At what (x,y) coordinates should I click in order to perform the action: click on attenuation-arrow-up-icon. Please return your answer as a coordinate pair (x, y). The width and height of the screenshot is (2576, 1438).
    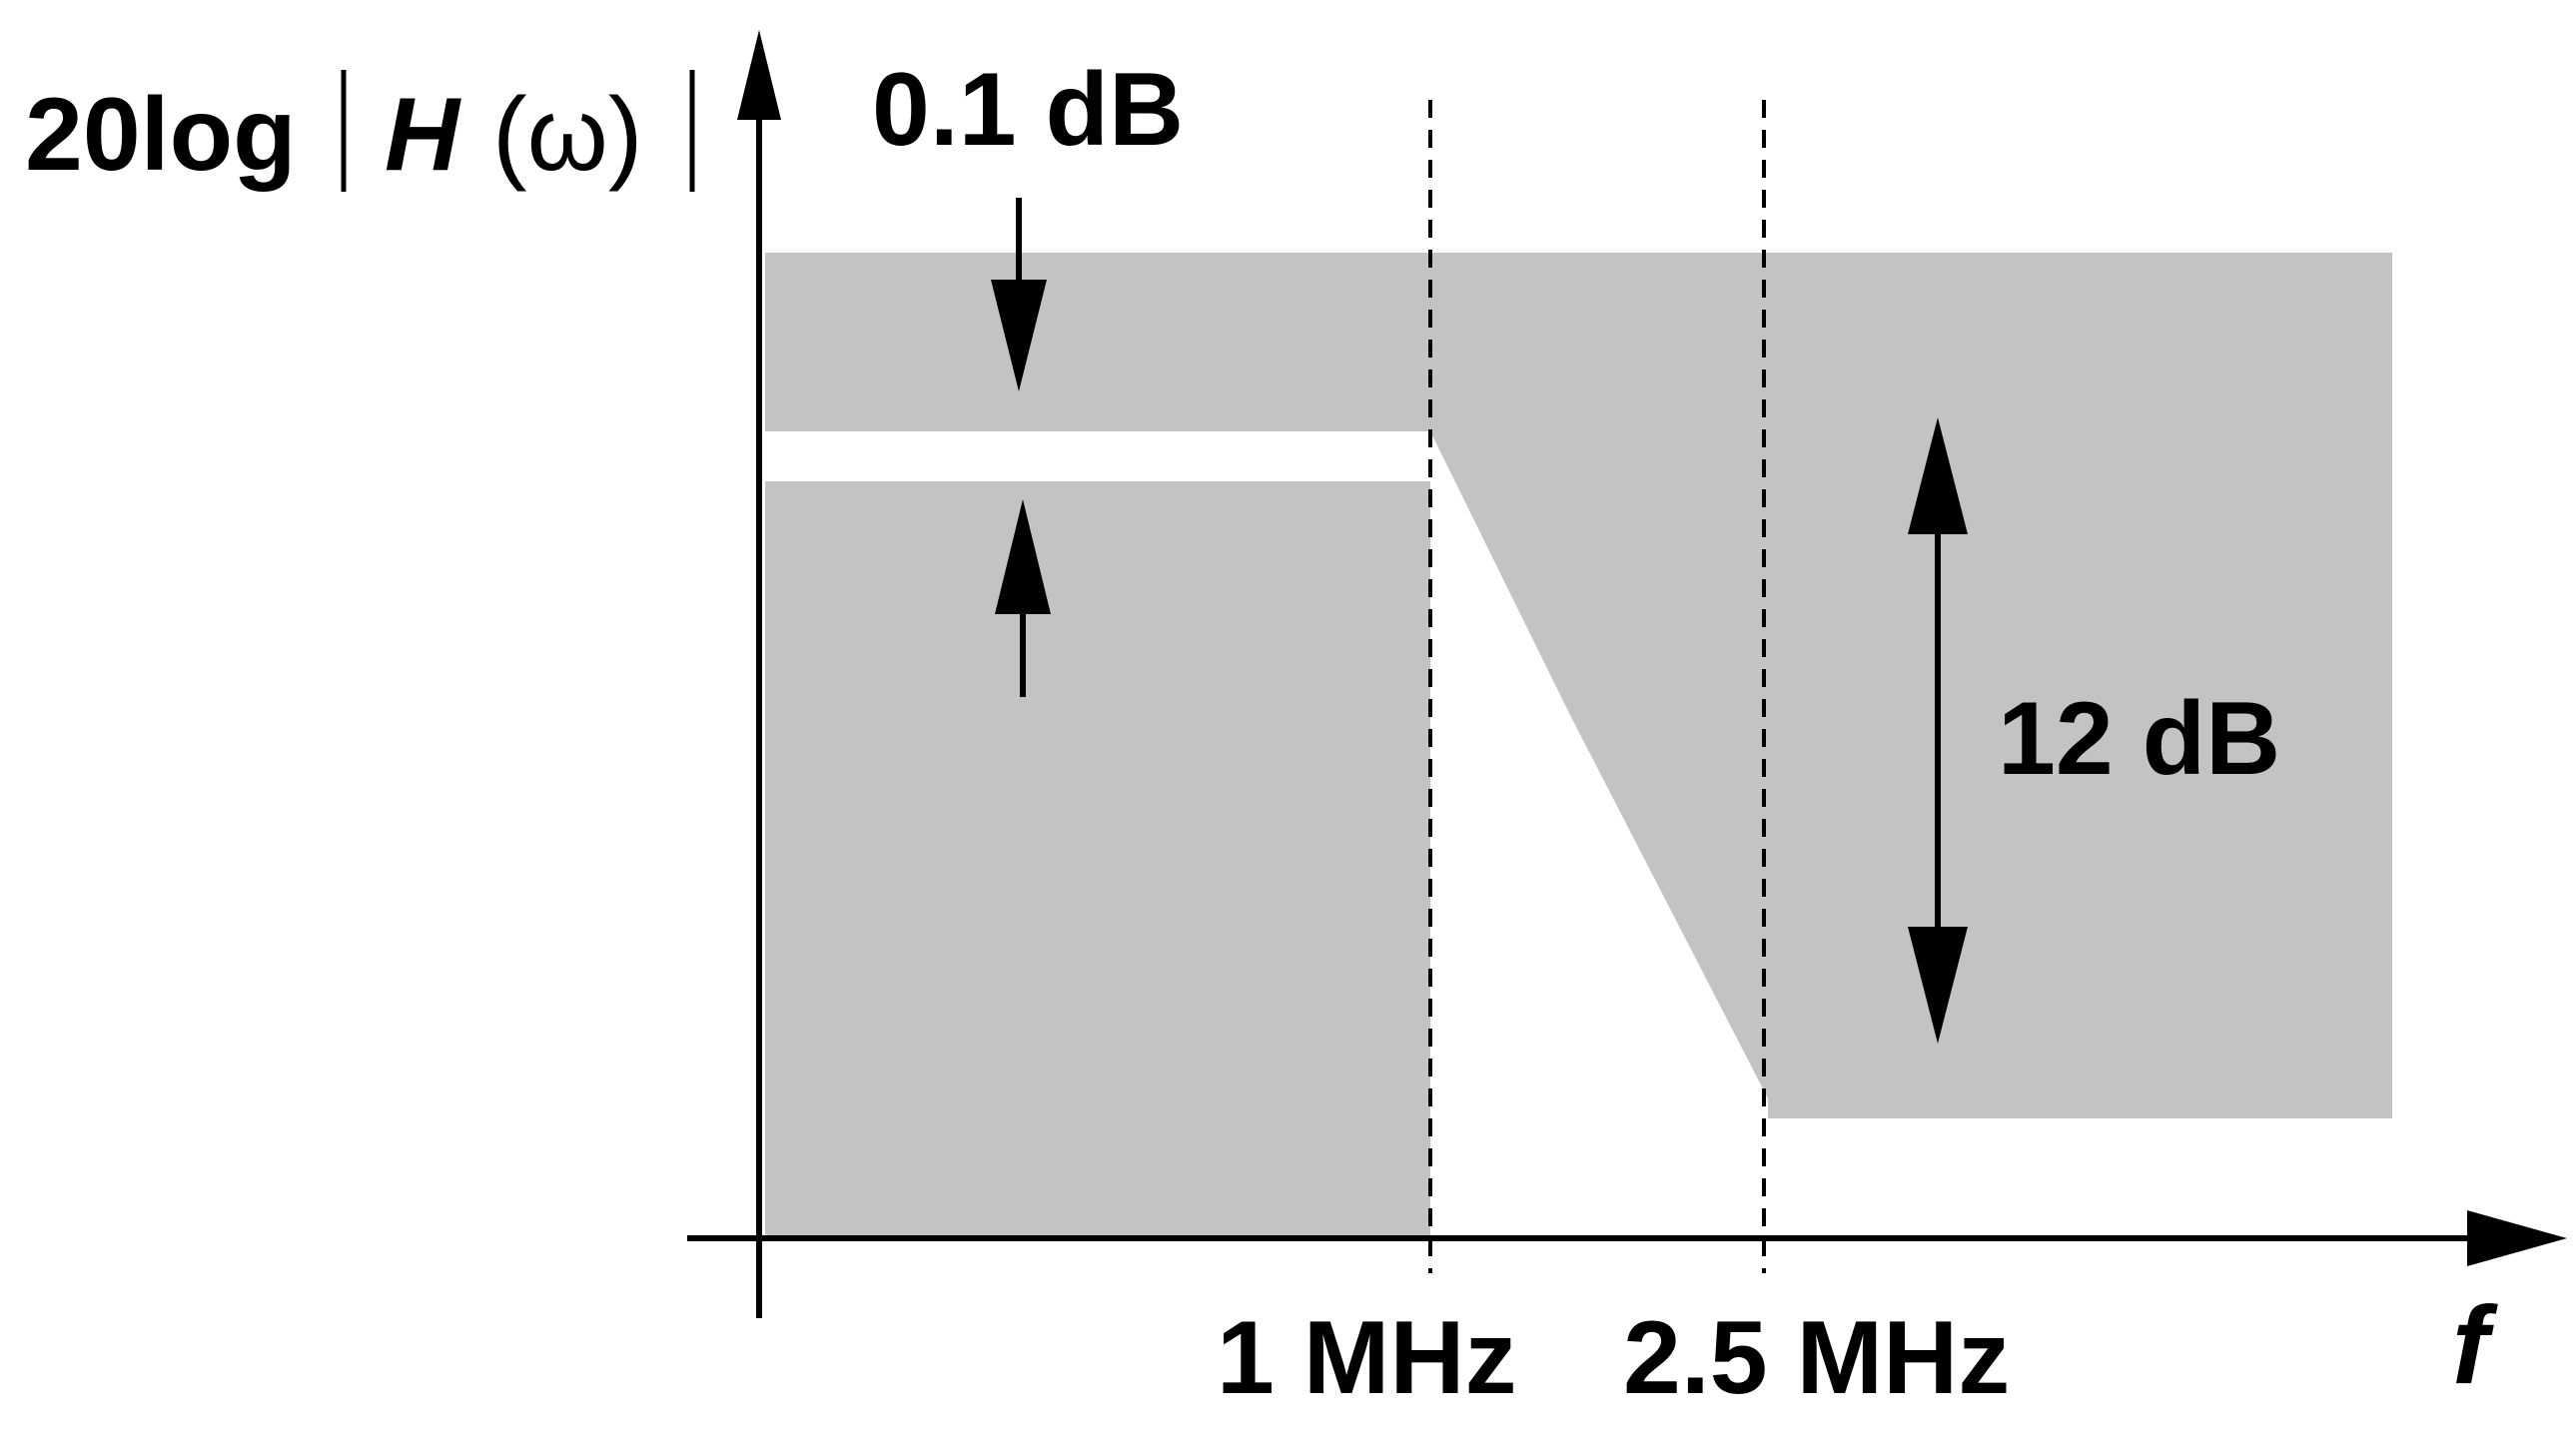
    Looking at the image, I should click on (1938, 475).